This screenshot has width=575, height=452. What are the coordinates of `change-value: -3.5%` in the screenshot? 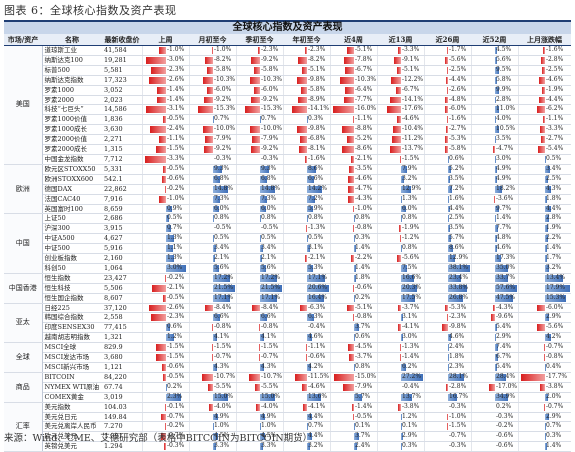 It's located at (363, 169).